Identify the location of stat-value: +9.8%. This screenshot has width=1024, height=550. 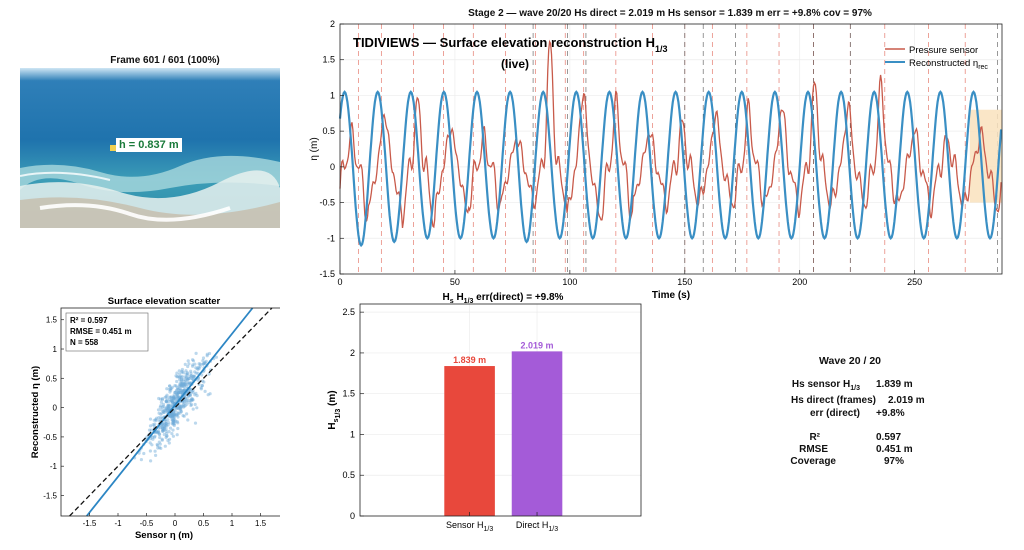
(890, 413).